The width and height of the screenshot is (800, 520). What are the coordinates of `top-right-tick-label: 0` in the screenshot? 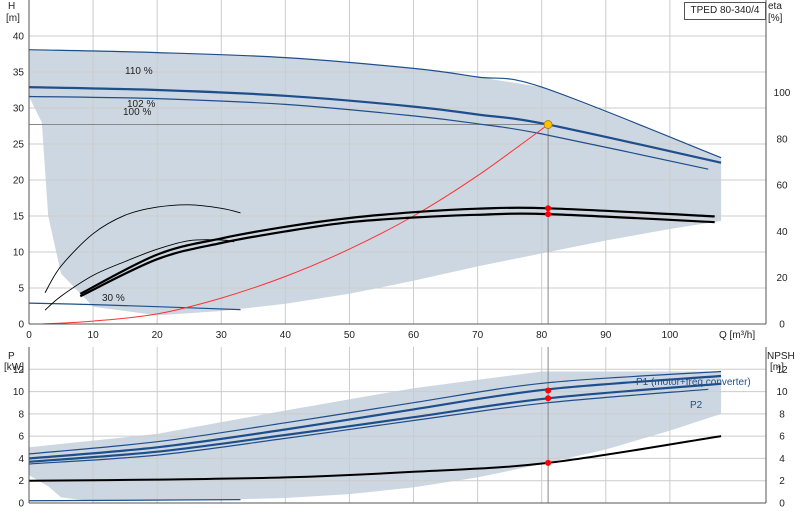 It's located at (782, 325).